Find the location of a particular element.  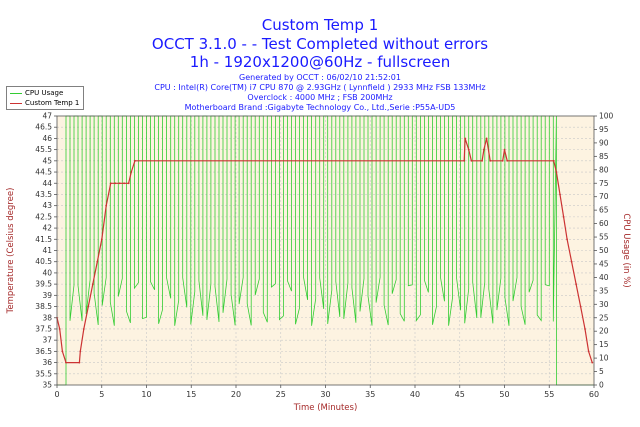

y-right-tick-label: 0 is located at coordinates (601, 385).